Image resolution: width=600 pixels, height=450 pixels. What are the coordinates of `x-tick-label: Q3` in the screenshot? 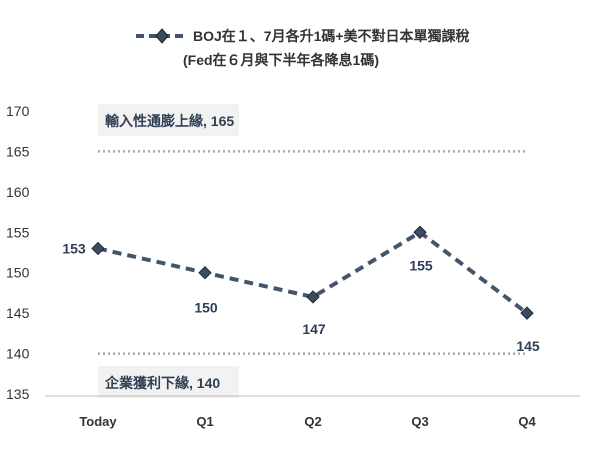 It's located at (419, 421).